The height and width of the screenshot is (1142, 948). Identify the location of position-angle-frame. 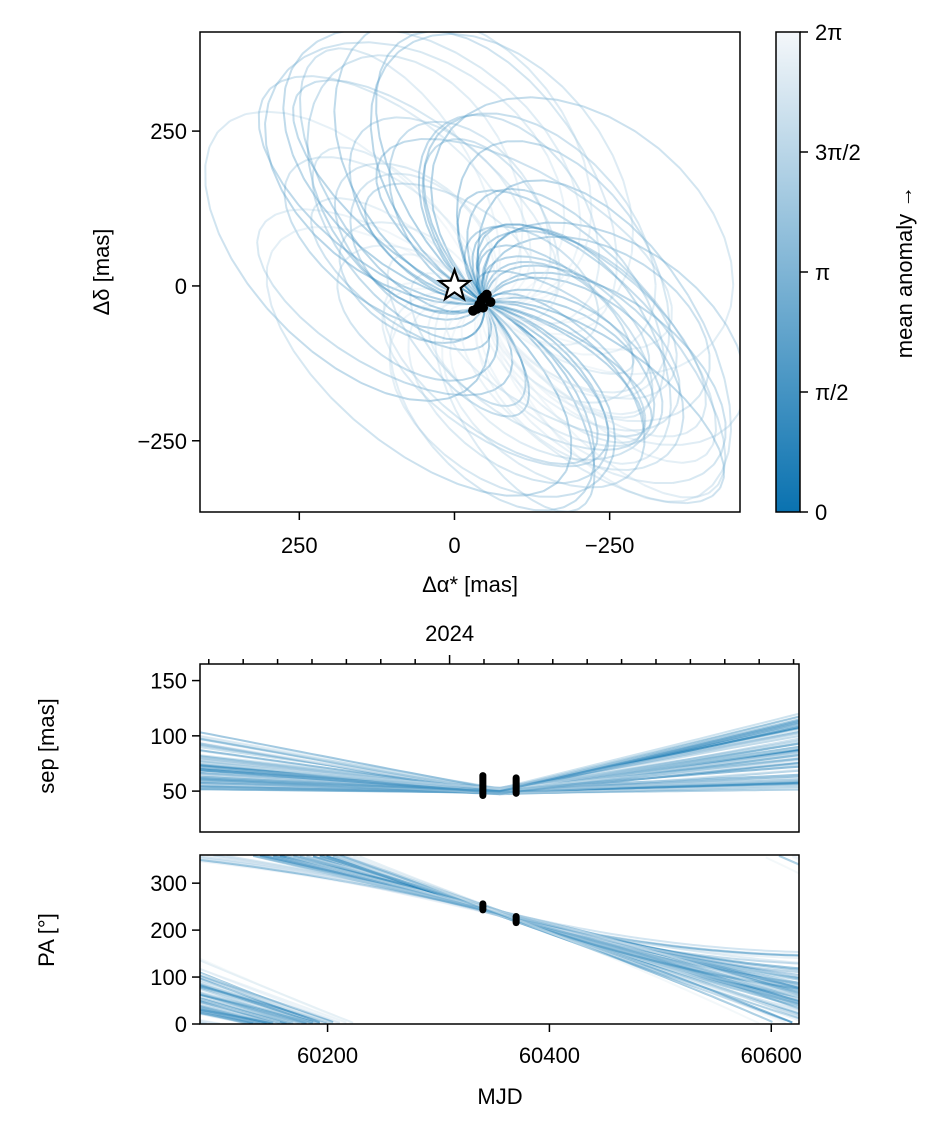
(499, 939).